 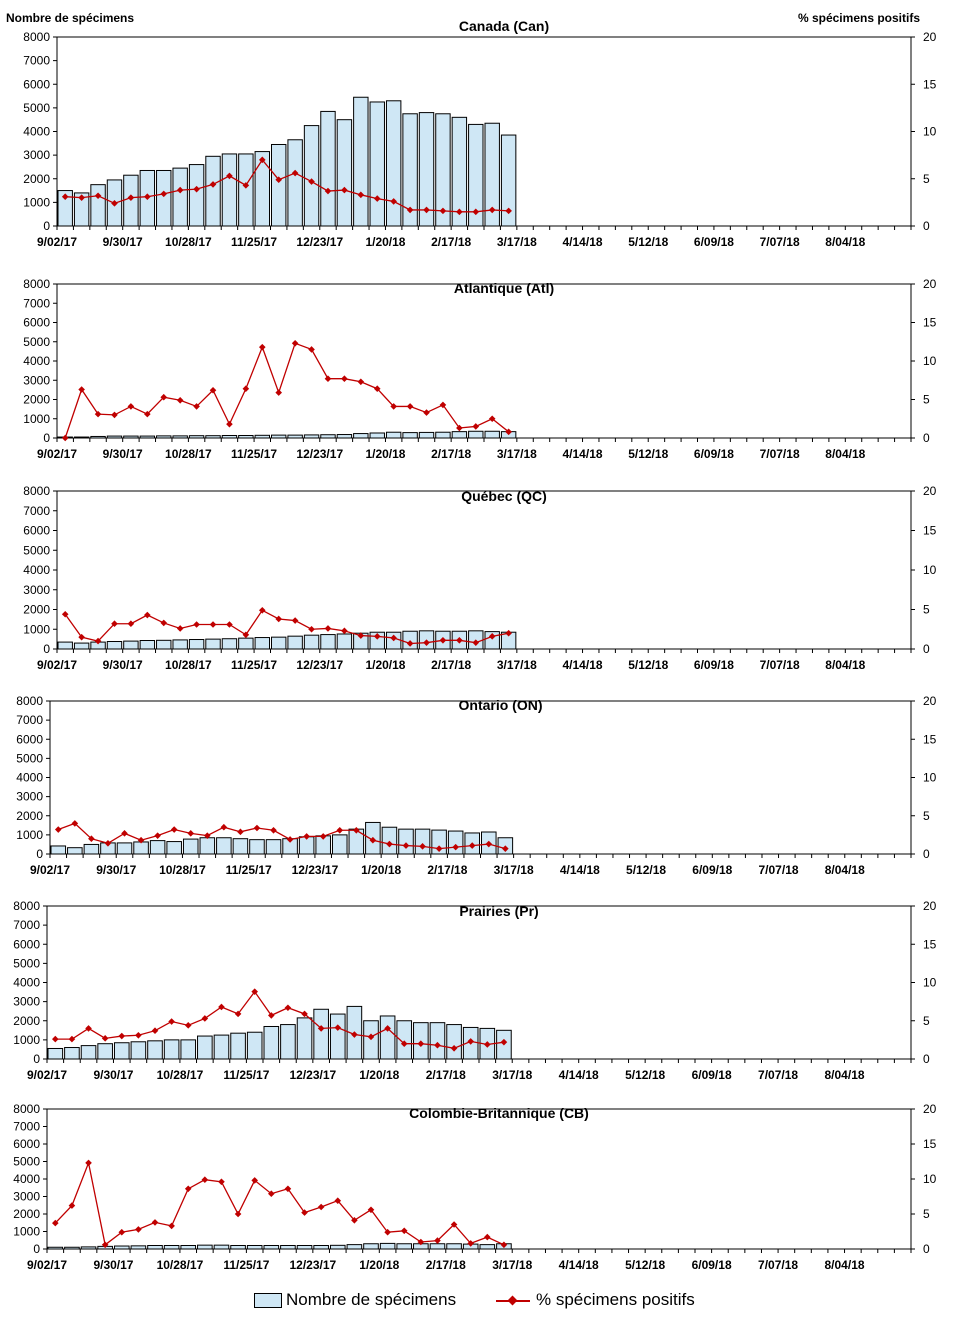 What do you see at coordinates (26, 1197) in the screenshot?
I see `y-tick-label: 3000` at bounding box center [26, 1197].